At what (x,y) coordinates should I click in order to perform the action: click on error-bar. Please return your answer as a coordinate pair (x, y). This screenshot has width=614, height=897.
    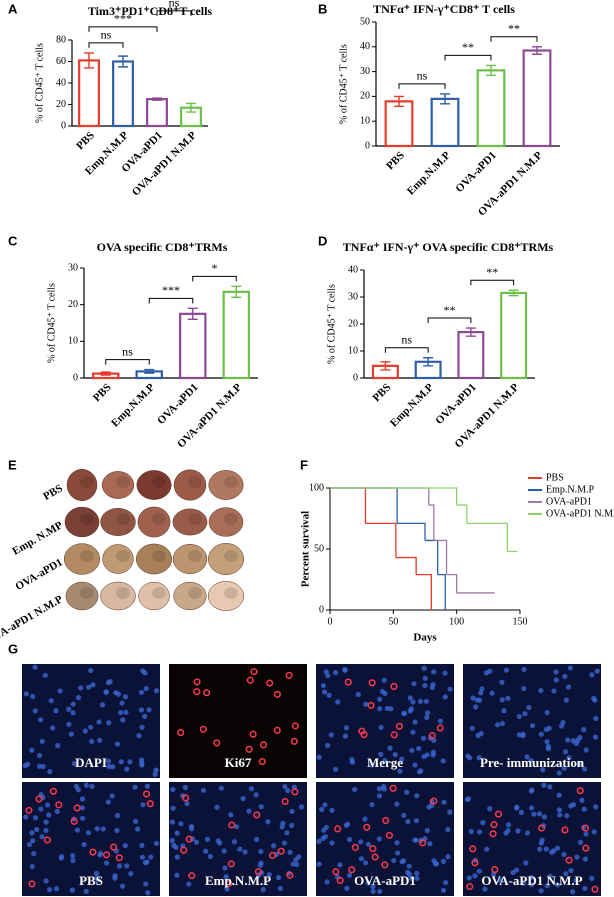
    Looking at the image, I should click on (537, 50).